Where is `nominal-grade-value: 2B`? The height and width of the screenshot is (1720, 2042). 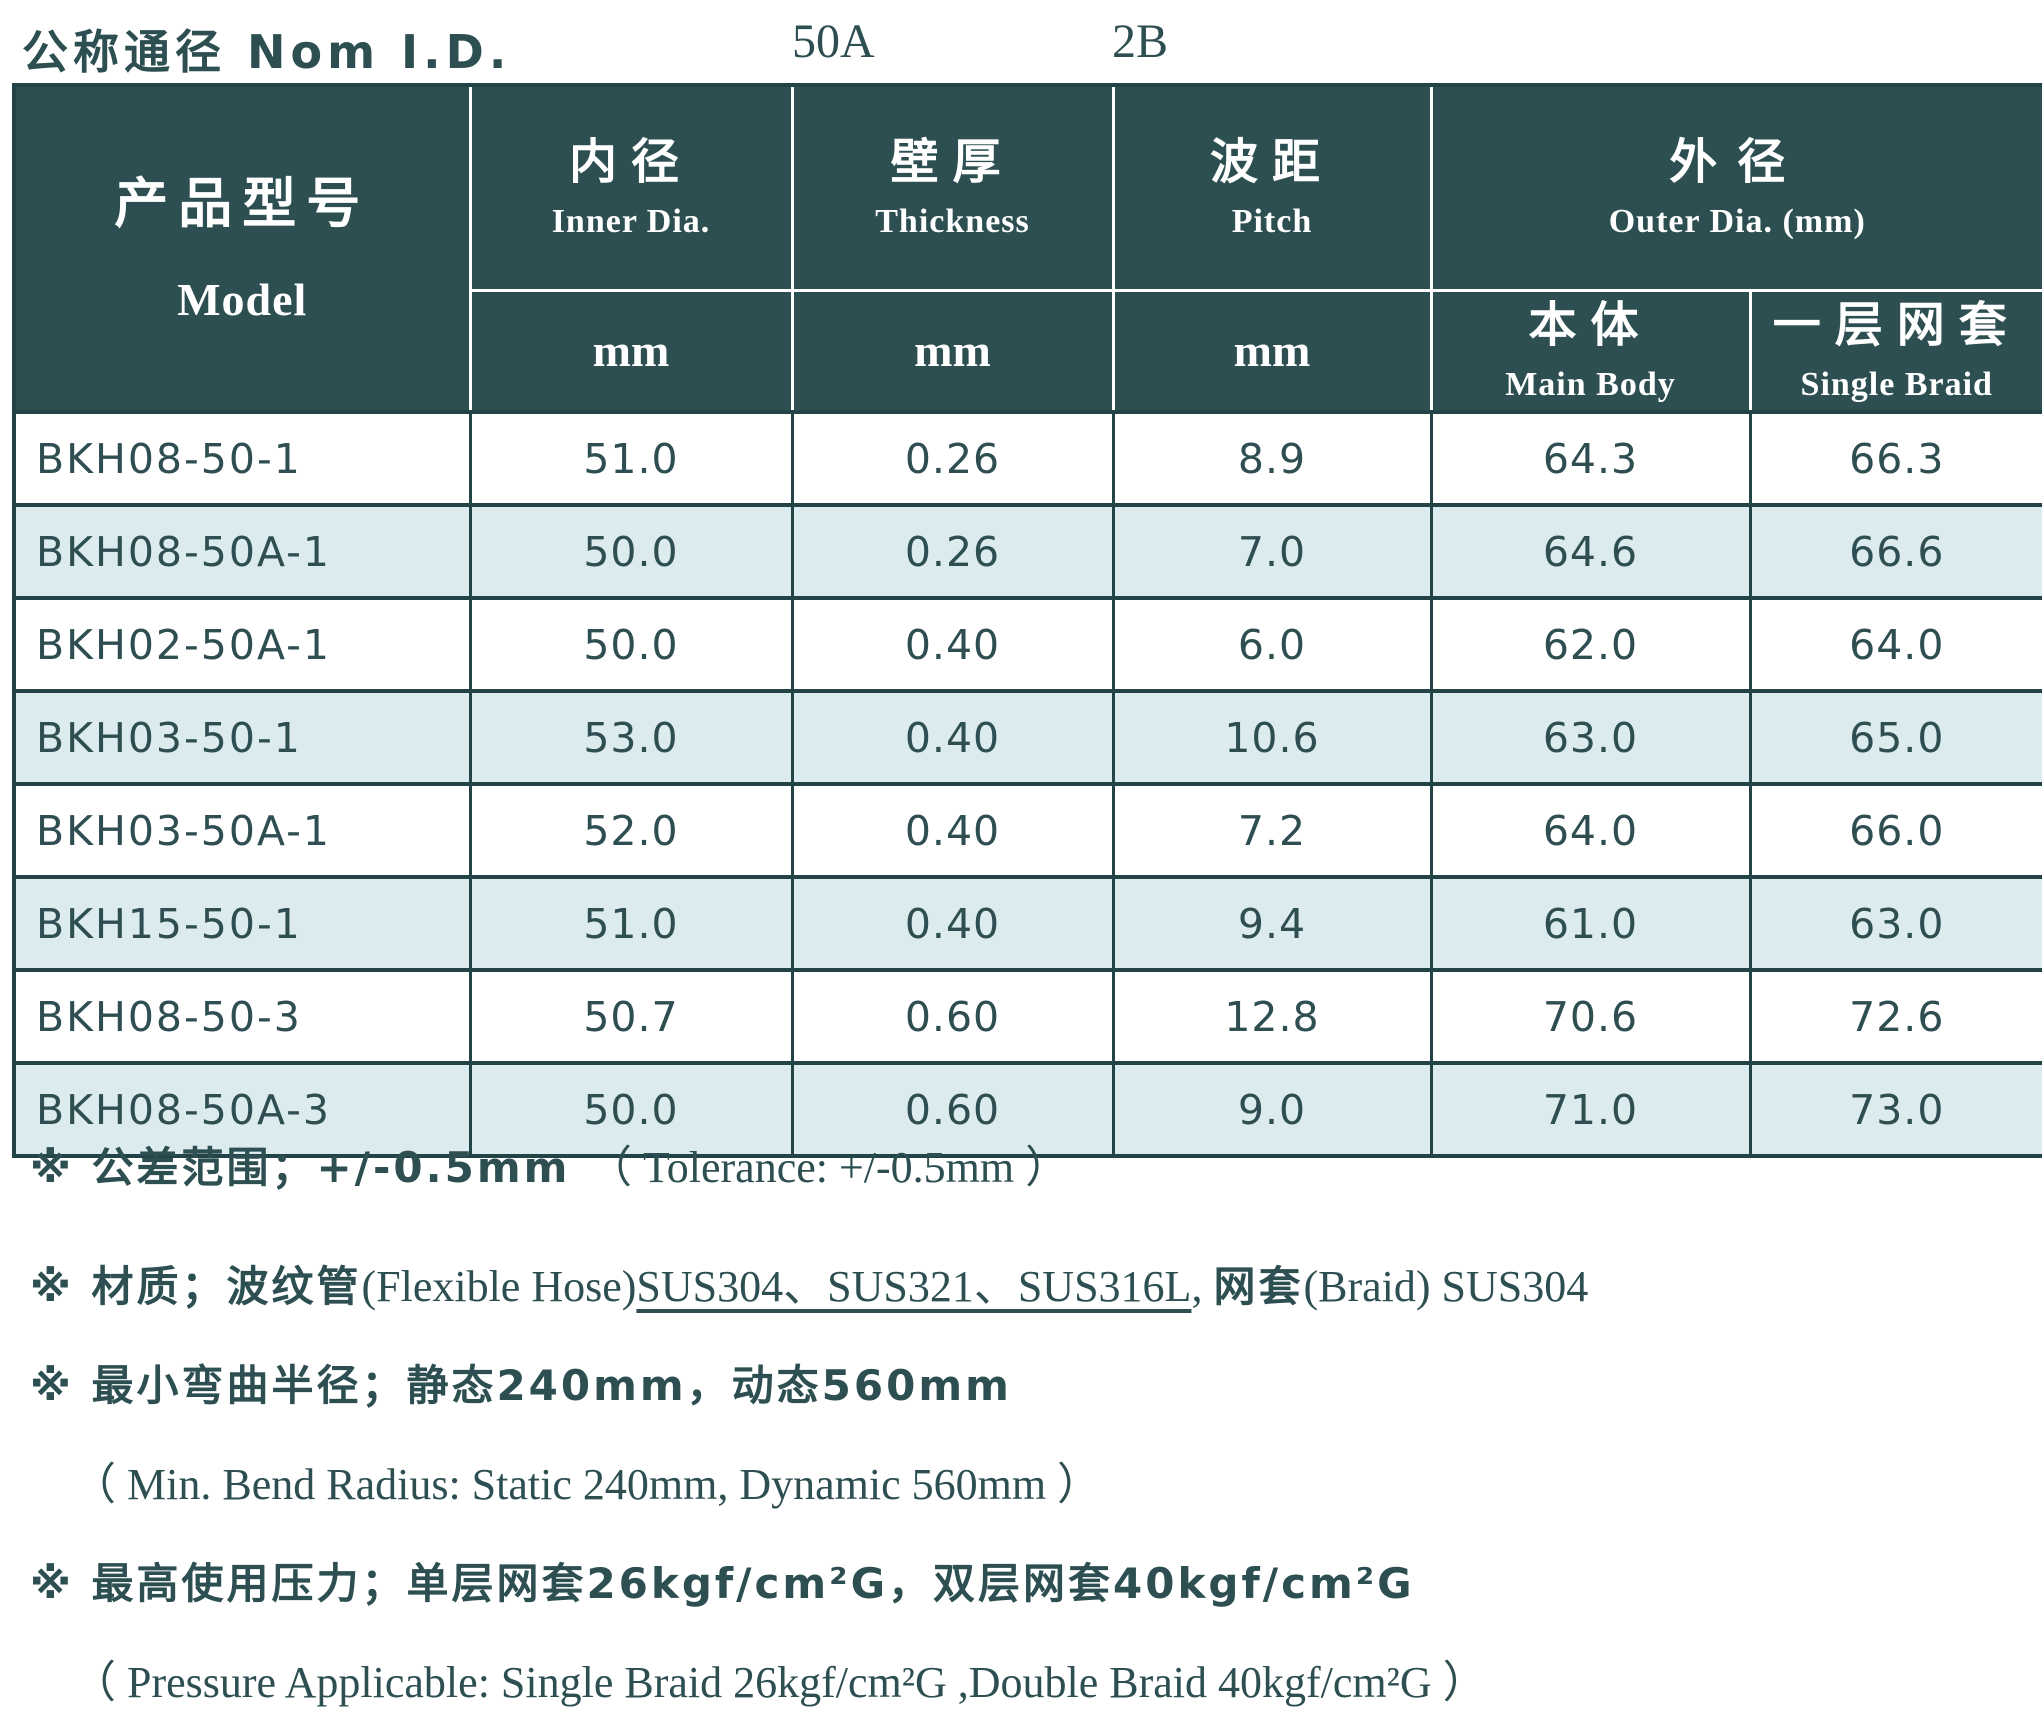 nominal-grade-value: 2B is located at coordinates (1140, 41).